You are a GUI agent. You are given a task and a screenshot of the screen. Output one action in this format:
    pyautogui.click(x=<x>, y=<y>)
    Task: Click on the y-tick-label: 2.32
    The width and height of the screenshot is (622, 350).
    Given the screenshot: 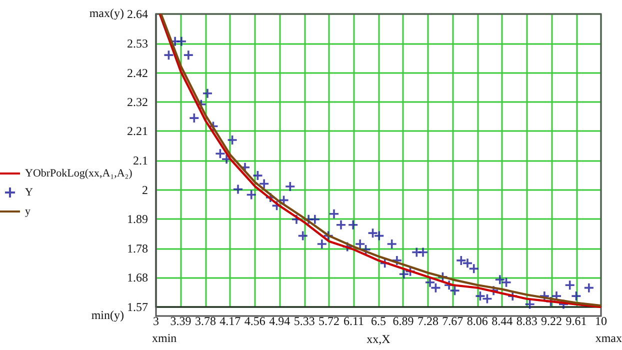 What is the action you would take?
    pyautogui.click(x=137, y=101)
    